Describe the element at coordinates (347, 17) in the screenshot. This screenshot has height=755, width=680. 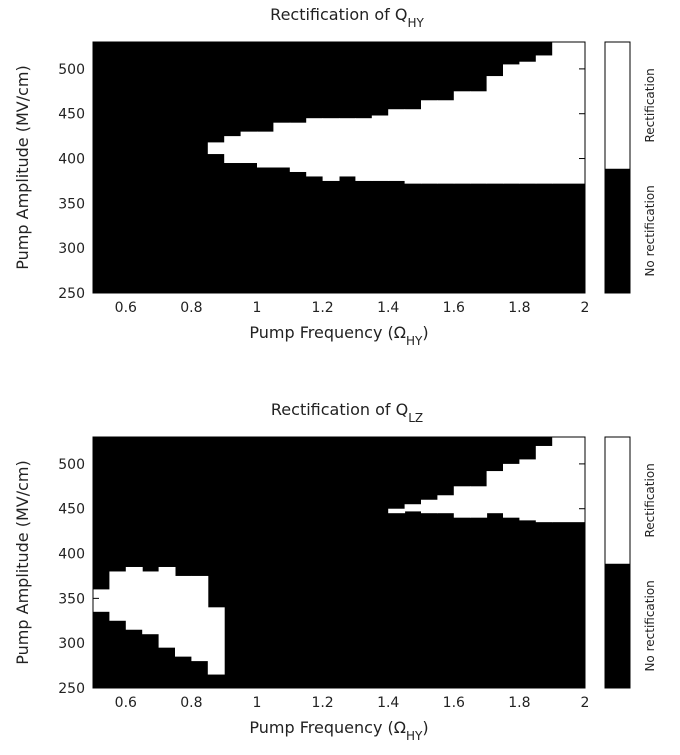
I see `chart-title: Rectification of QHY` at that location.